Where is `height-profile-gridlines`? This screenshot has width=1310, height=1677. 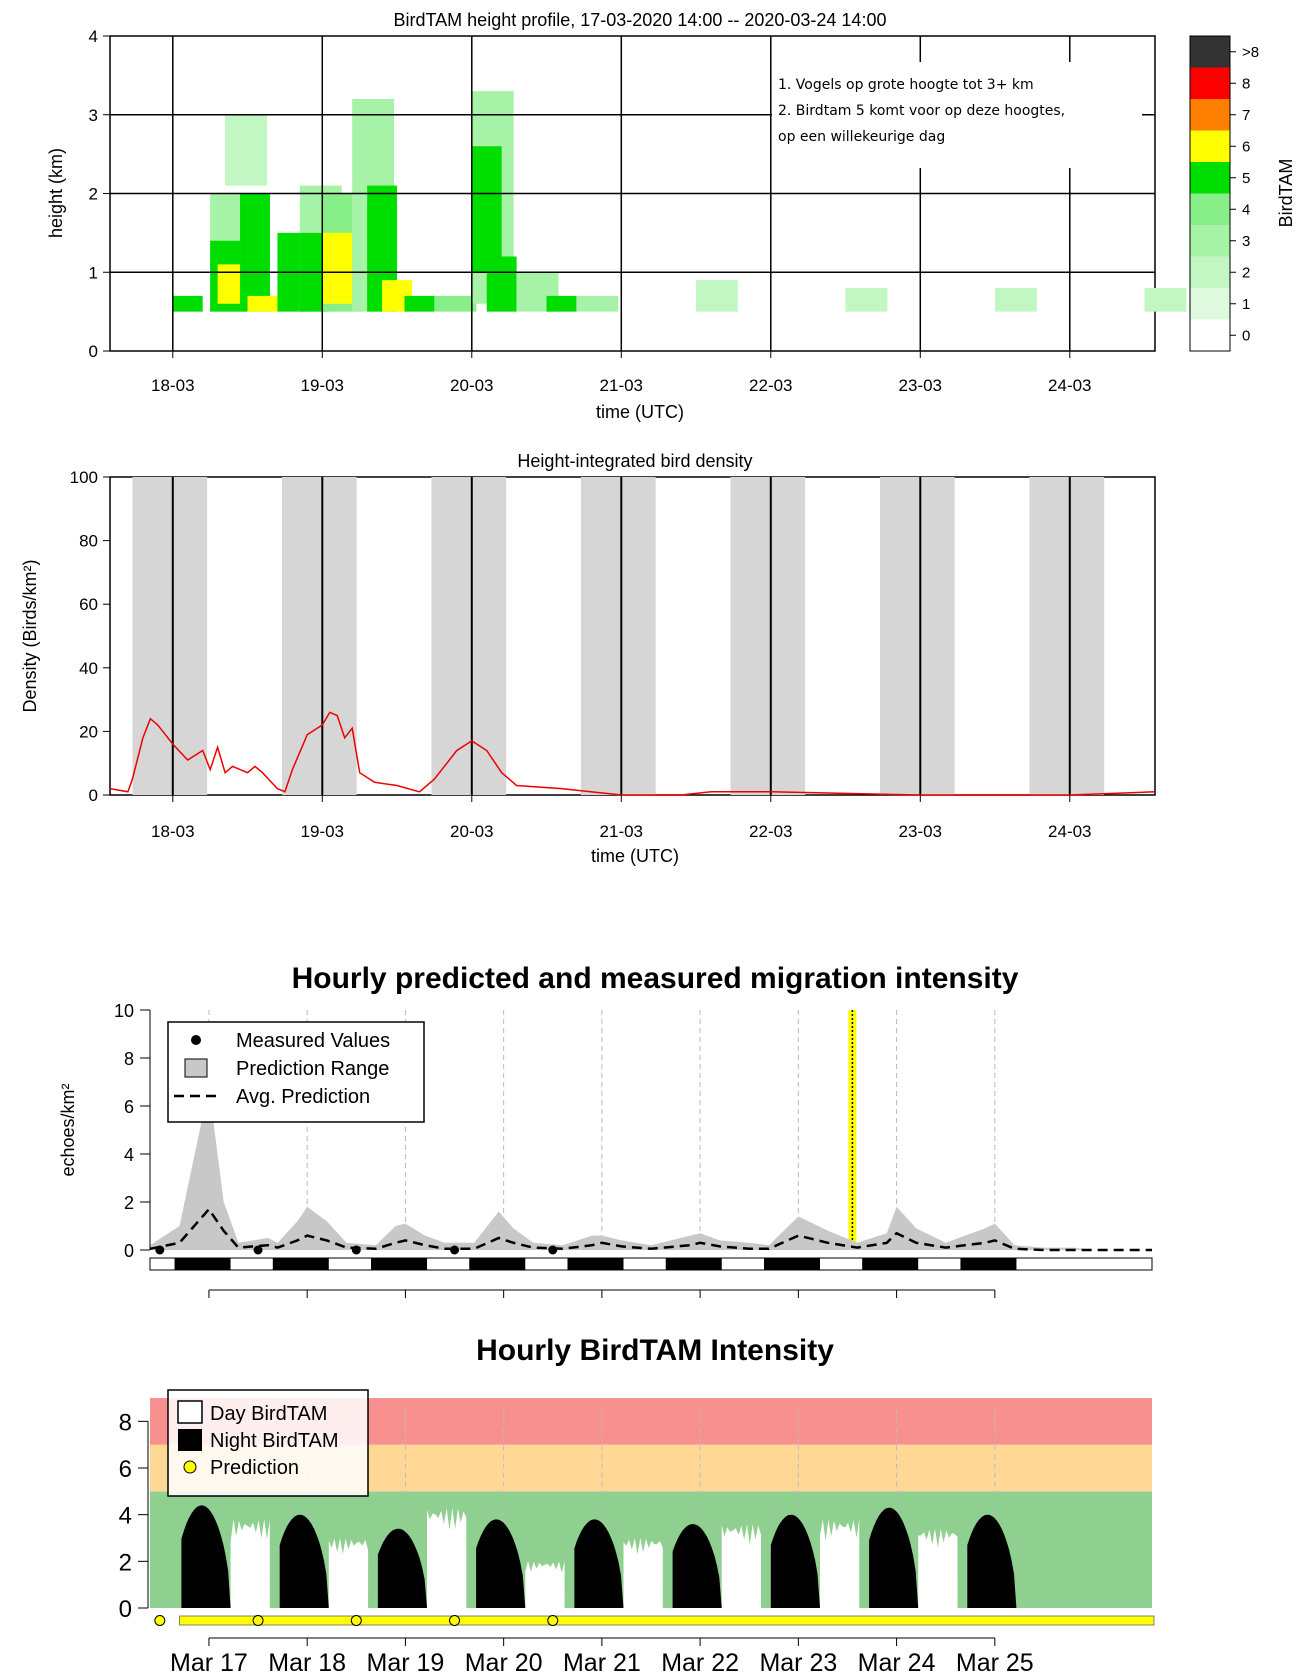 height-profile-gridlines is located at coordinates (632, 193).